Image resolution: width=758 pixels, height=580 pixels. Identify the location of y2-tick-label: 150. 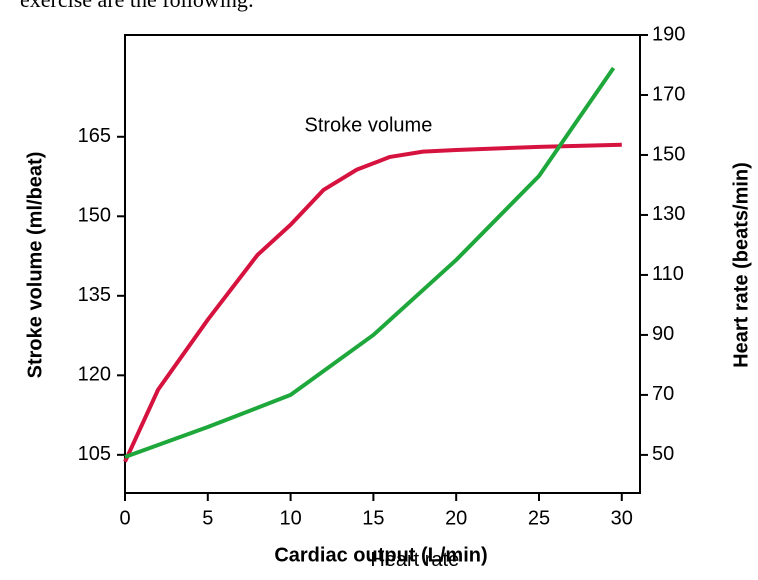
(668, 154).